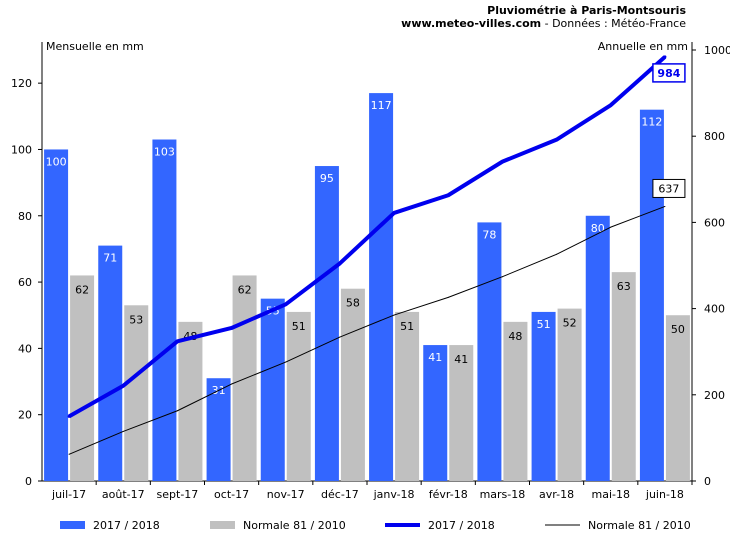  Describe the element at coordinates (407, 326) in the screenshot. I see `bar-normale-label: 51` at that location.